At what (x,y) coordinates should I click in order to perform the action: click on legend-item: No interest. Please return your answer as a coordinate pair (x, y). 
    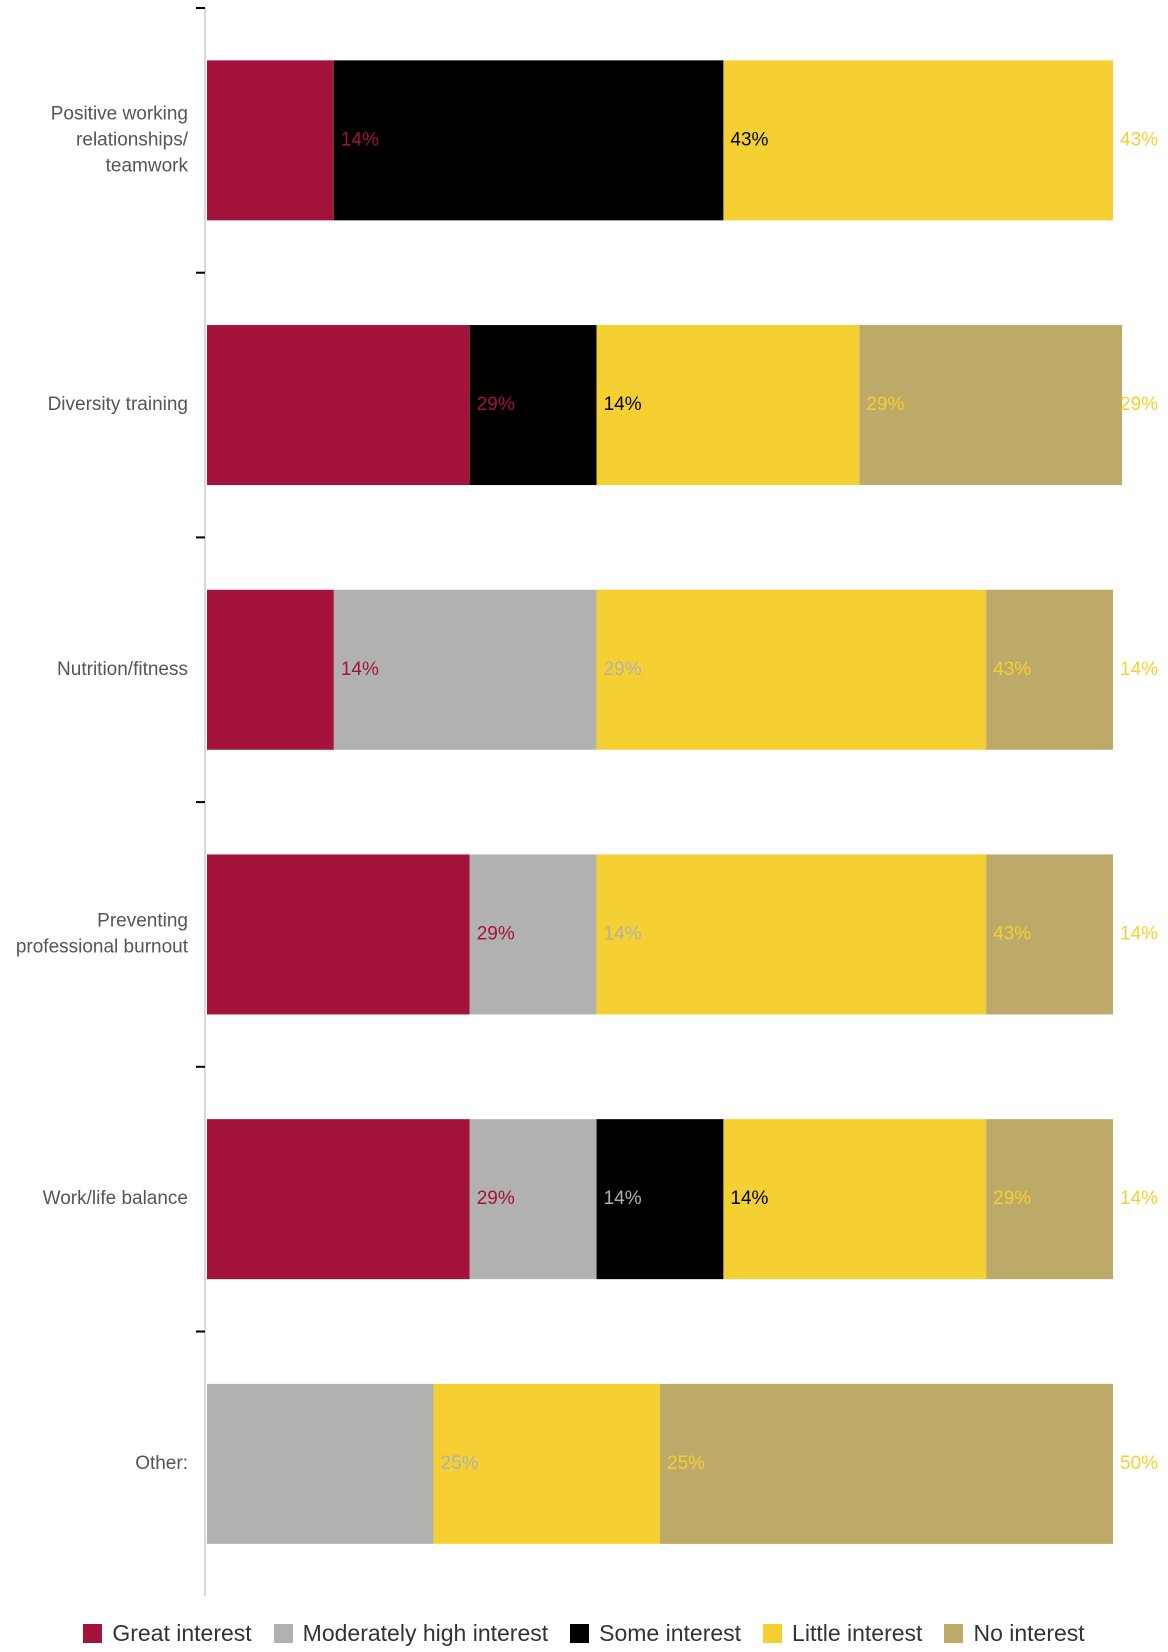
    Looking at the image, I should click on (1014, 1633).